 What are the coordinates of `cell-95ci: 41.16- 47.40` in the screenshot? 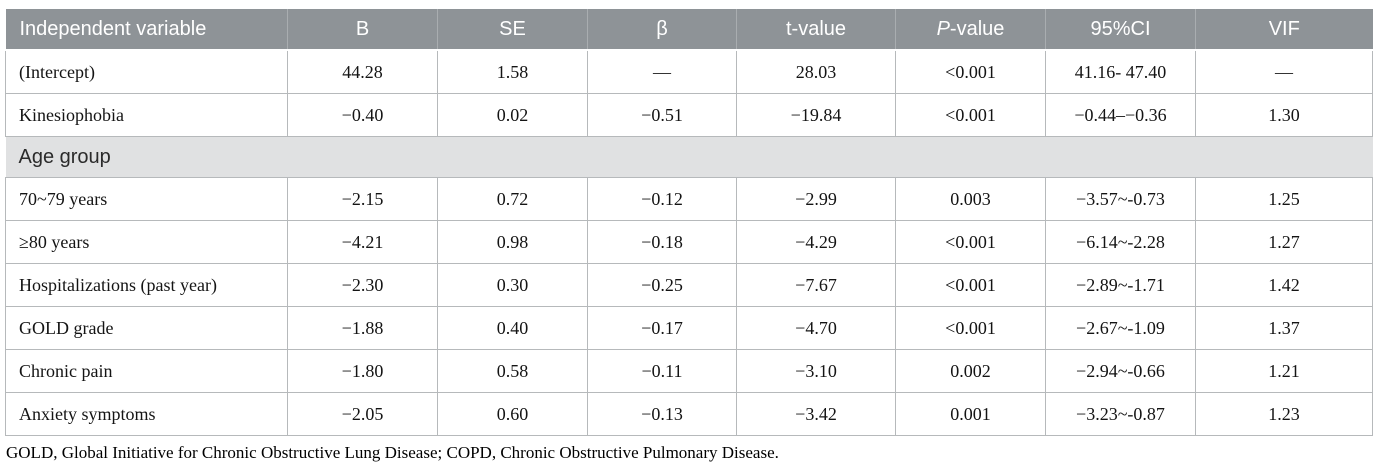 It's located at (1120, 71).